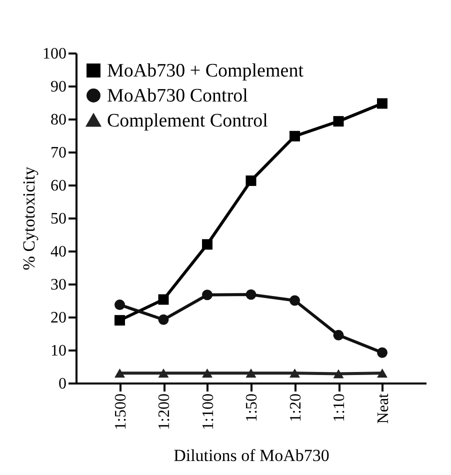 The width and height of the screenshot is (451, 475). What do you see at coordinates (187, 121) in the screenshot?
I see `legend-label: Complement Control` at bounding box center [187, 121].